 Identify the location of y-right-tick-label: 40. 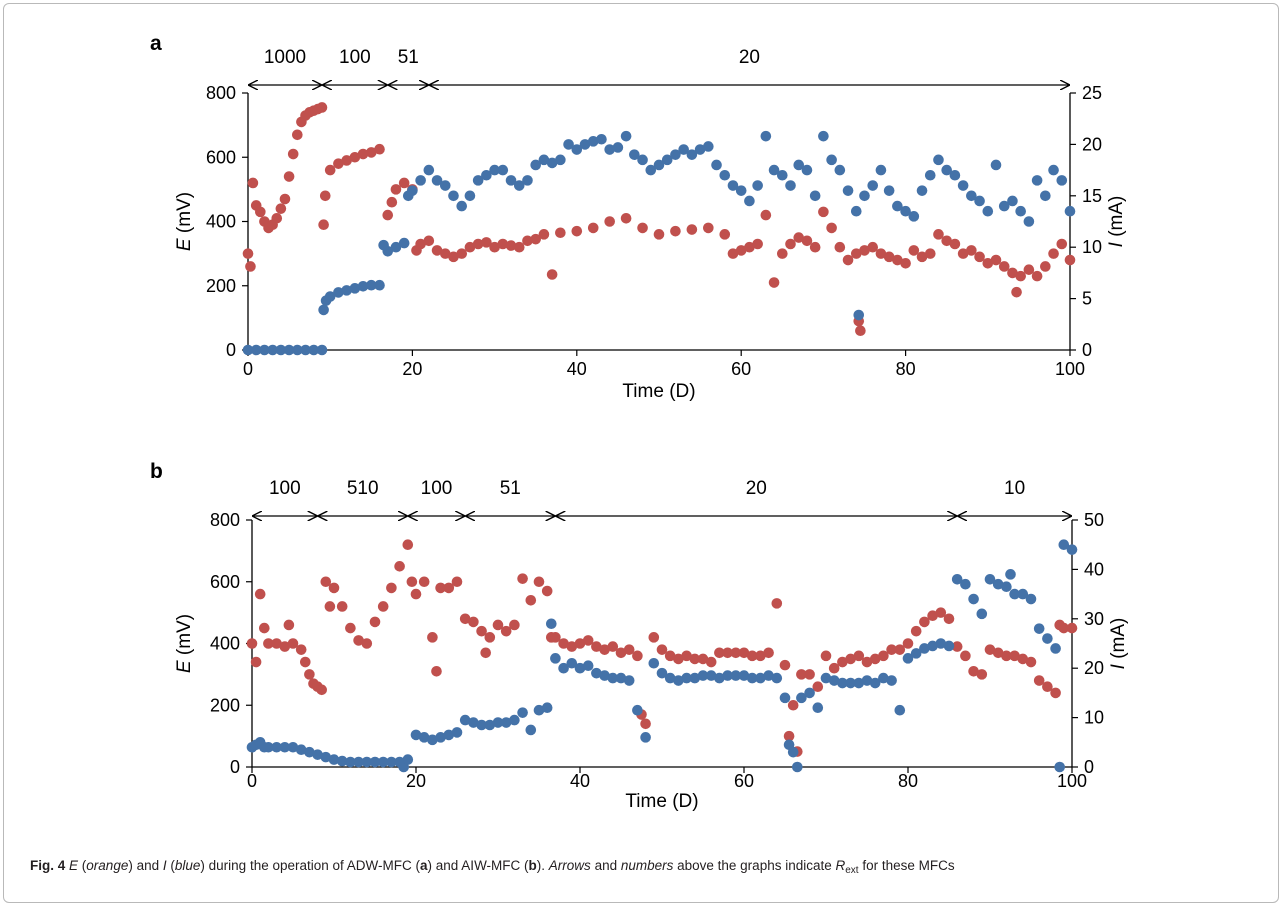
(1094, 569).